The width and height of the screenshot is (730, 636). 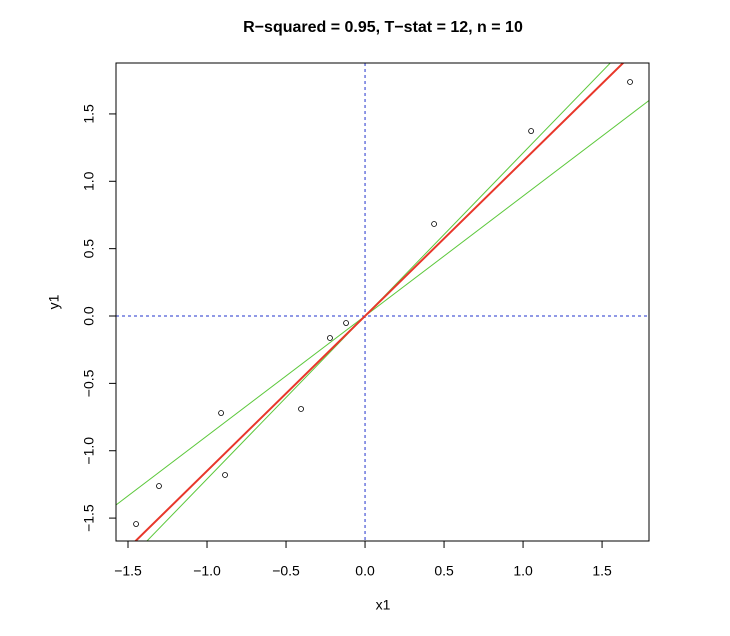 I want to click on y-tick-label: −1.5, so click(x=89, y=518).